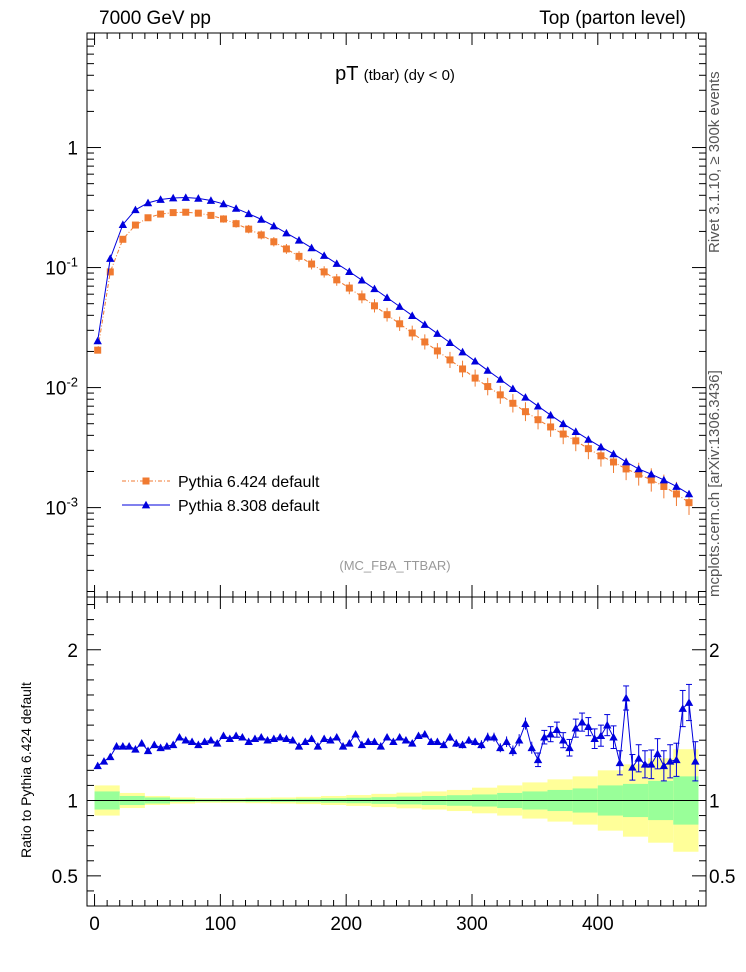 This screenshot has height=972, width=746. What do you see at coordinates (221, 924) in the screenshot?
I see `x-tick-label: 100` at bounding box center [221, 924].